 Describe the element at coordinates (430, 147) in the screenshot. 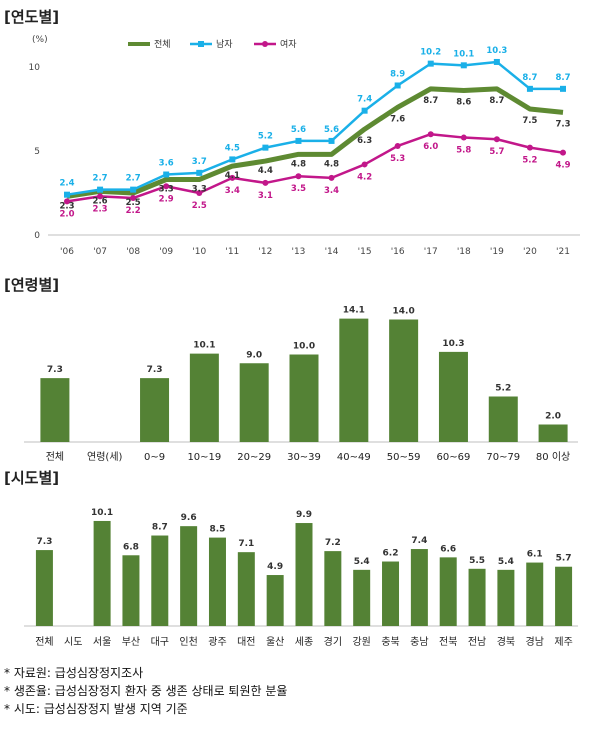

I see `data-label: 6.0` at that location.